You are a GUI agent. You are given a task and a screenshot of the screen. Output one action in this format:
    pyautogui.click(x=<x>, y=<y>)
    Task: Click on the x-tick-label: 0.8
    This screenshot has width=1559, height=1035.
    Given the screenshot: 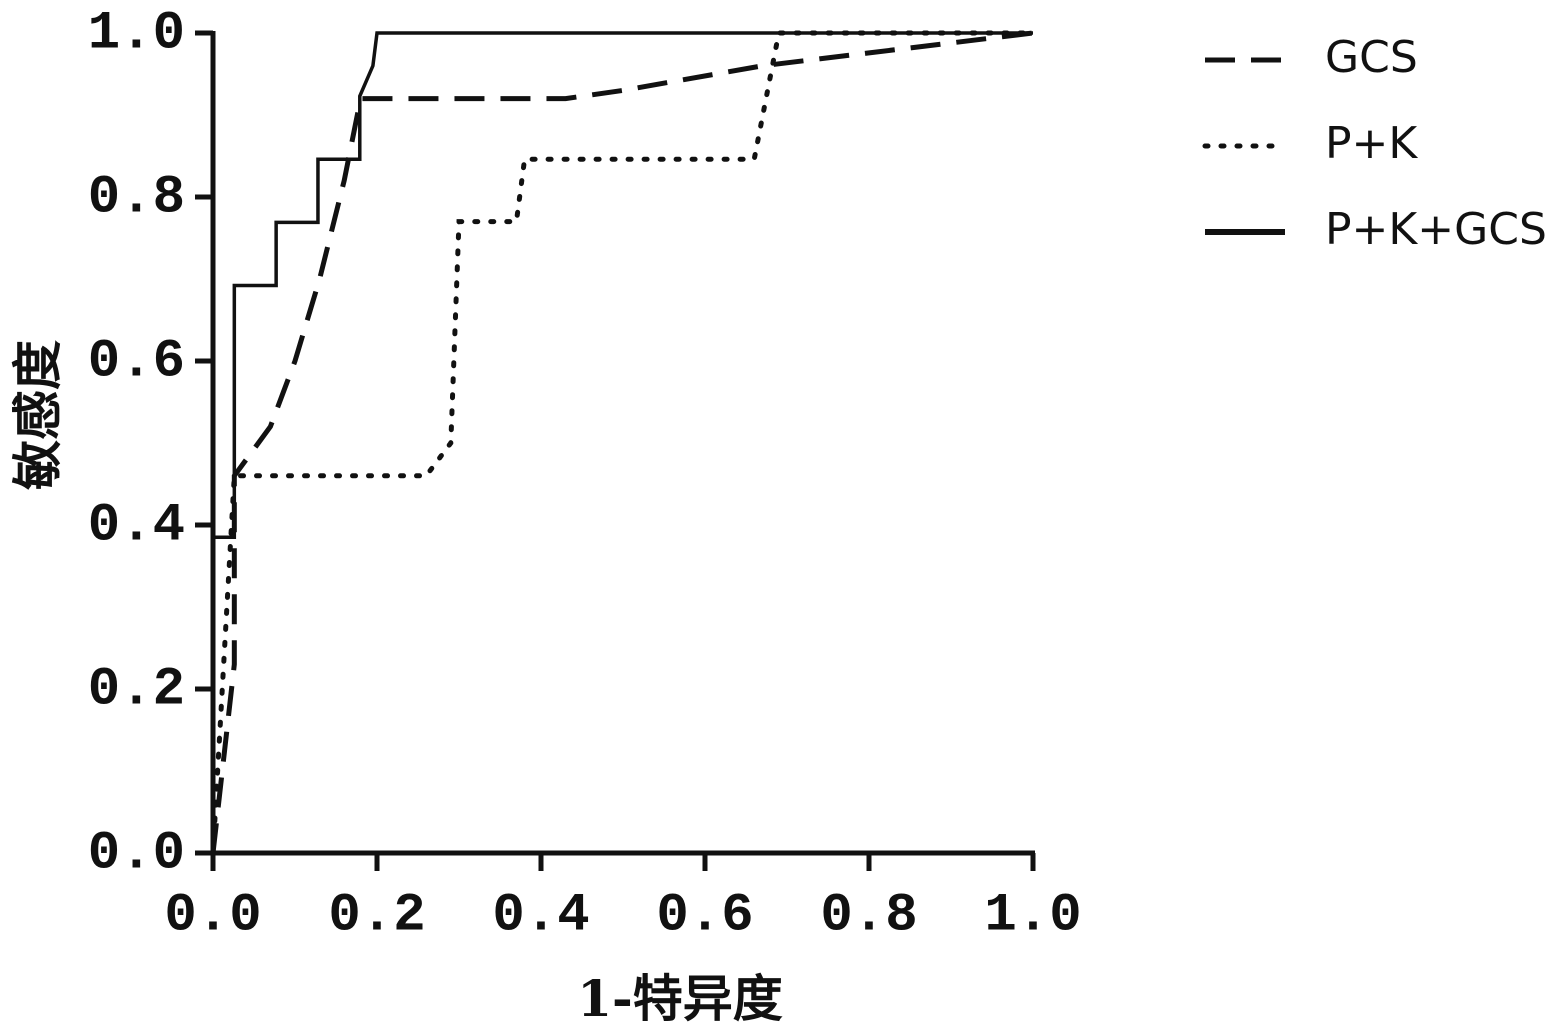 What is the action you would take?
    pyautogui.click(x=868, y=915)
    